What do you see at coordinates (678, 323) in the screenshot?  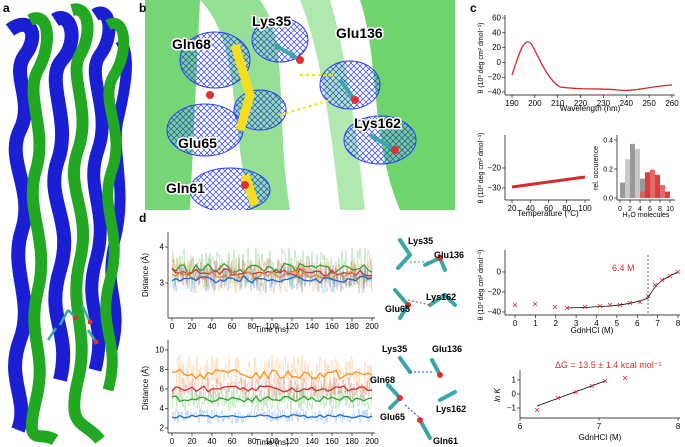 I see `den-x-tick-label: 8` at bounding box center [678, 323].